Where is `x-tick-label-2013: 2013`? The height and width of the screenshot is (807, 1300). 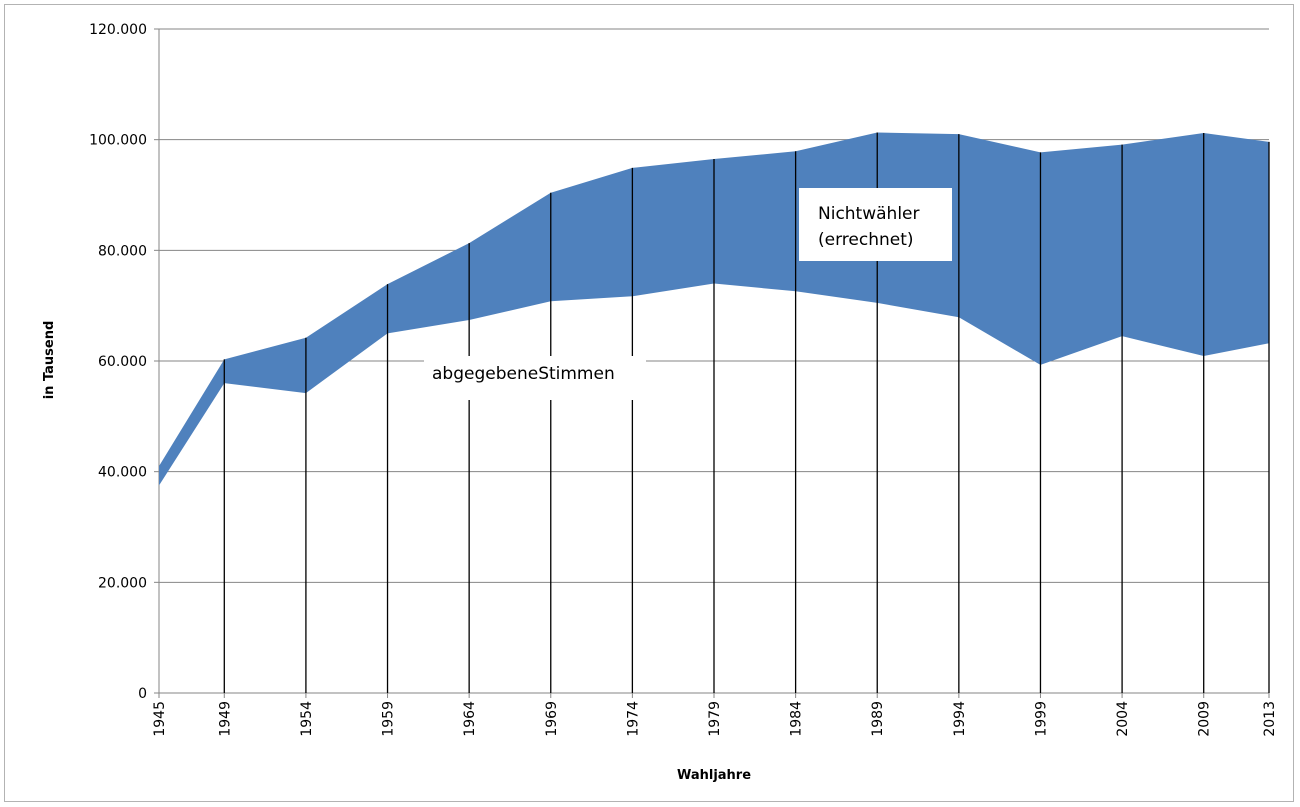 x-tick-label-2013: 2013 is located at coordinates (1270, 719).